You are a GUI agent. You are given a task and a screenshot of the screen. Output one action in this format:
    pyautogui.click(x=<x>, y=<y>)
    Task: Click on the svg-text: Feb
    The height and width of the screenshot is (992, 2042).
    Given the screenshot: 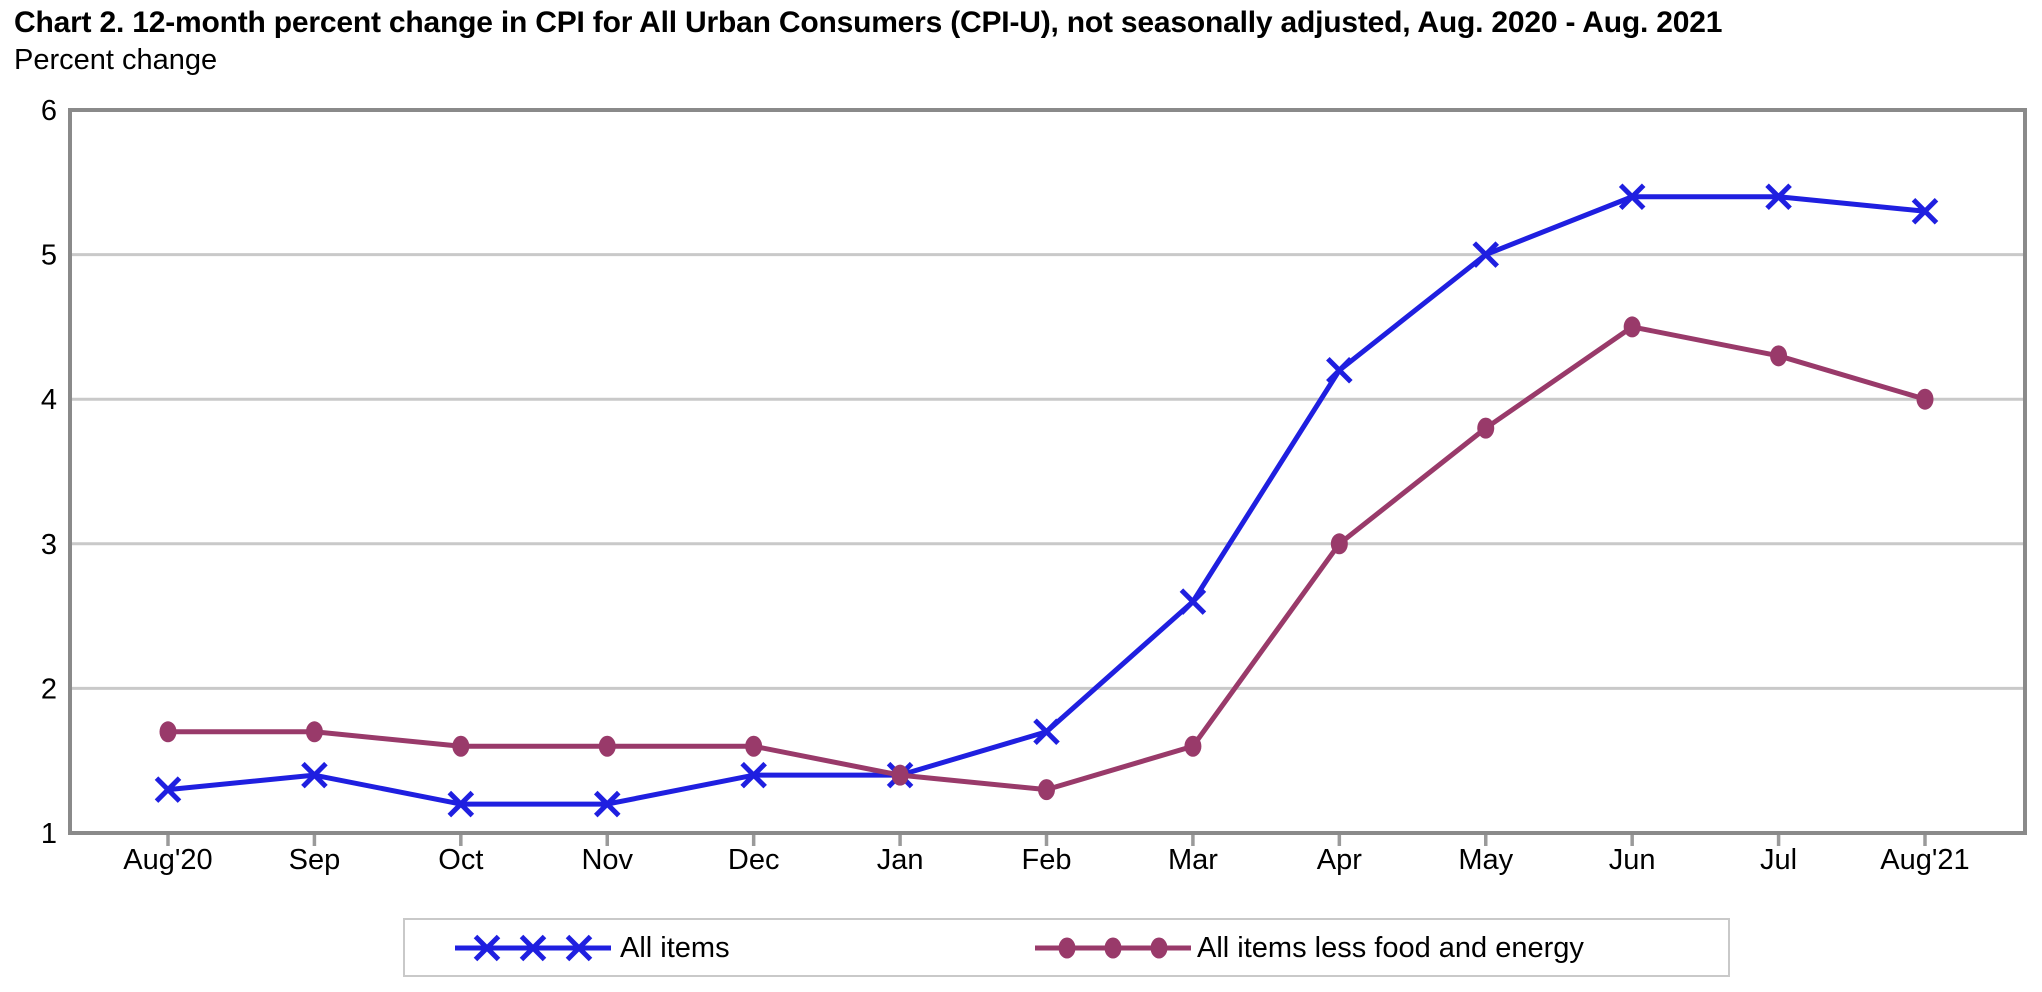 What is the action you would take?
    pyautogui.click(x=1047, y=860)
    